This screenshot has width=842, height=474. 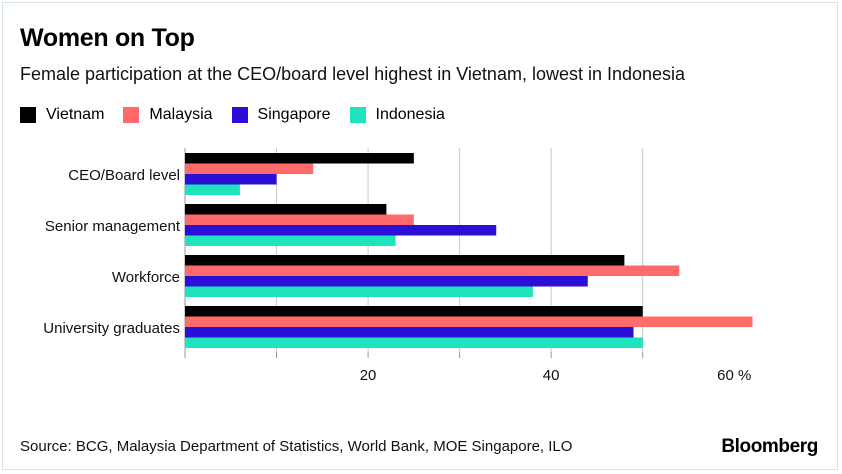 I want to click on category-label-university-graduates: University graduates, so click(x=111, y=328).